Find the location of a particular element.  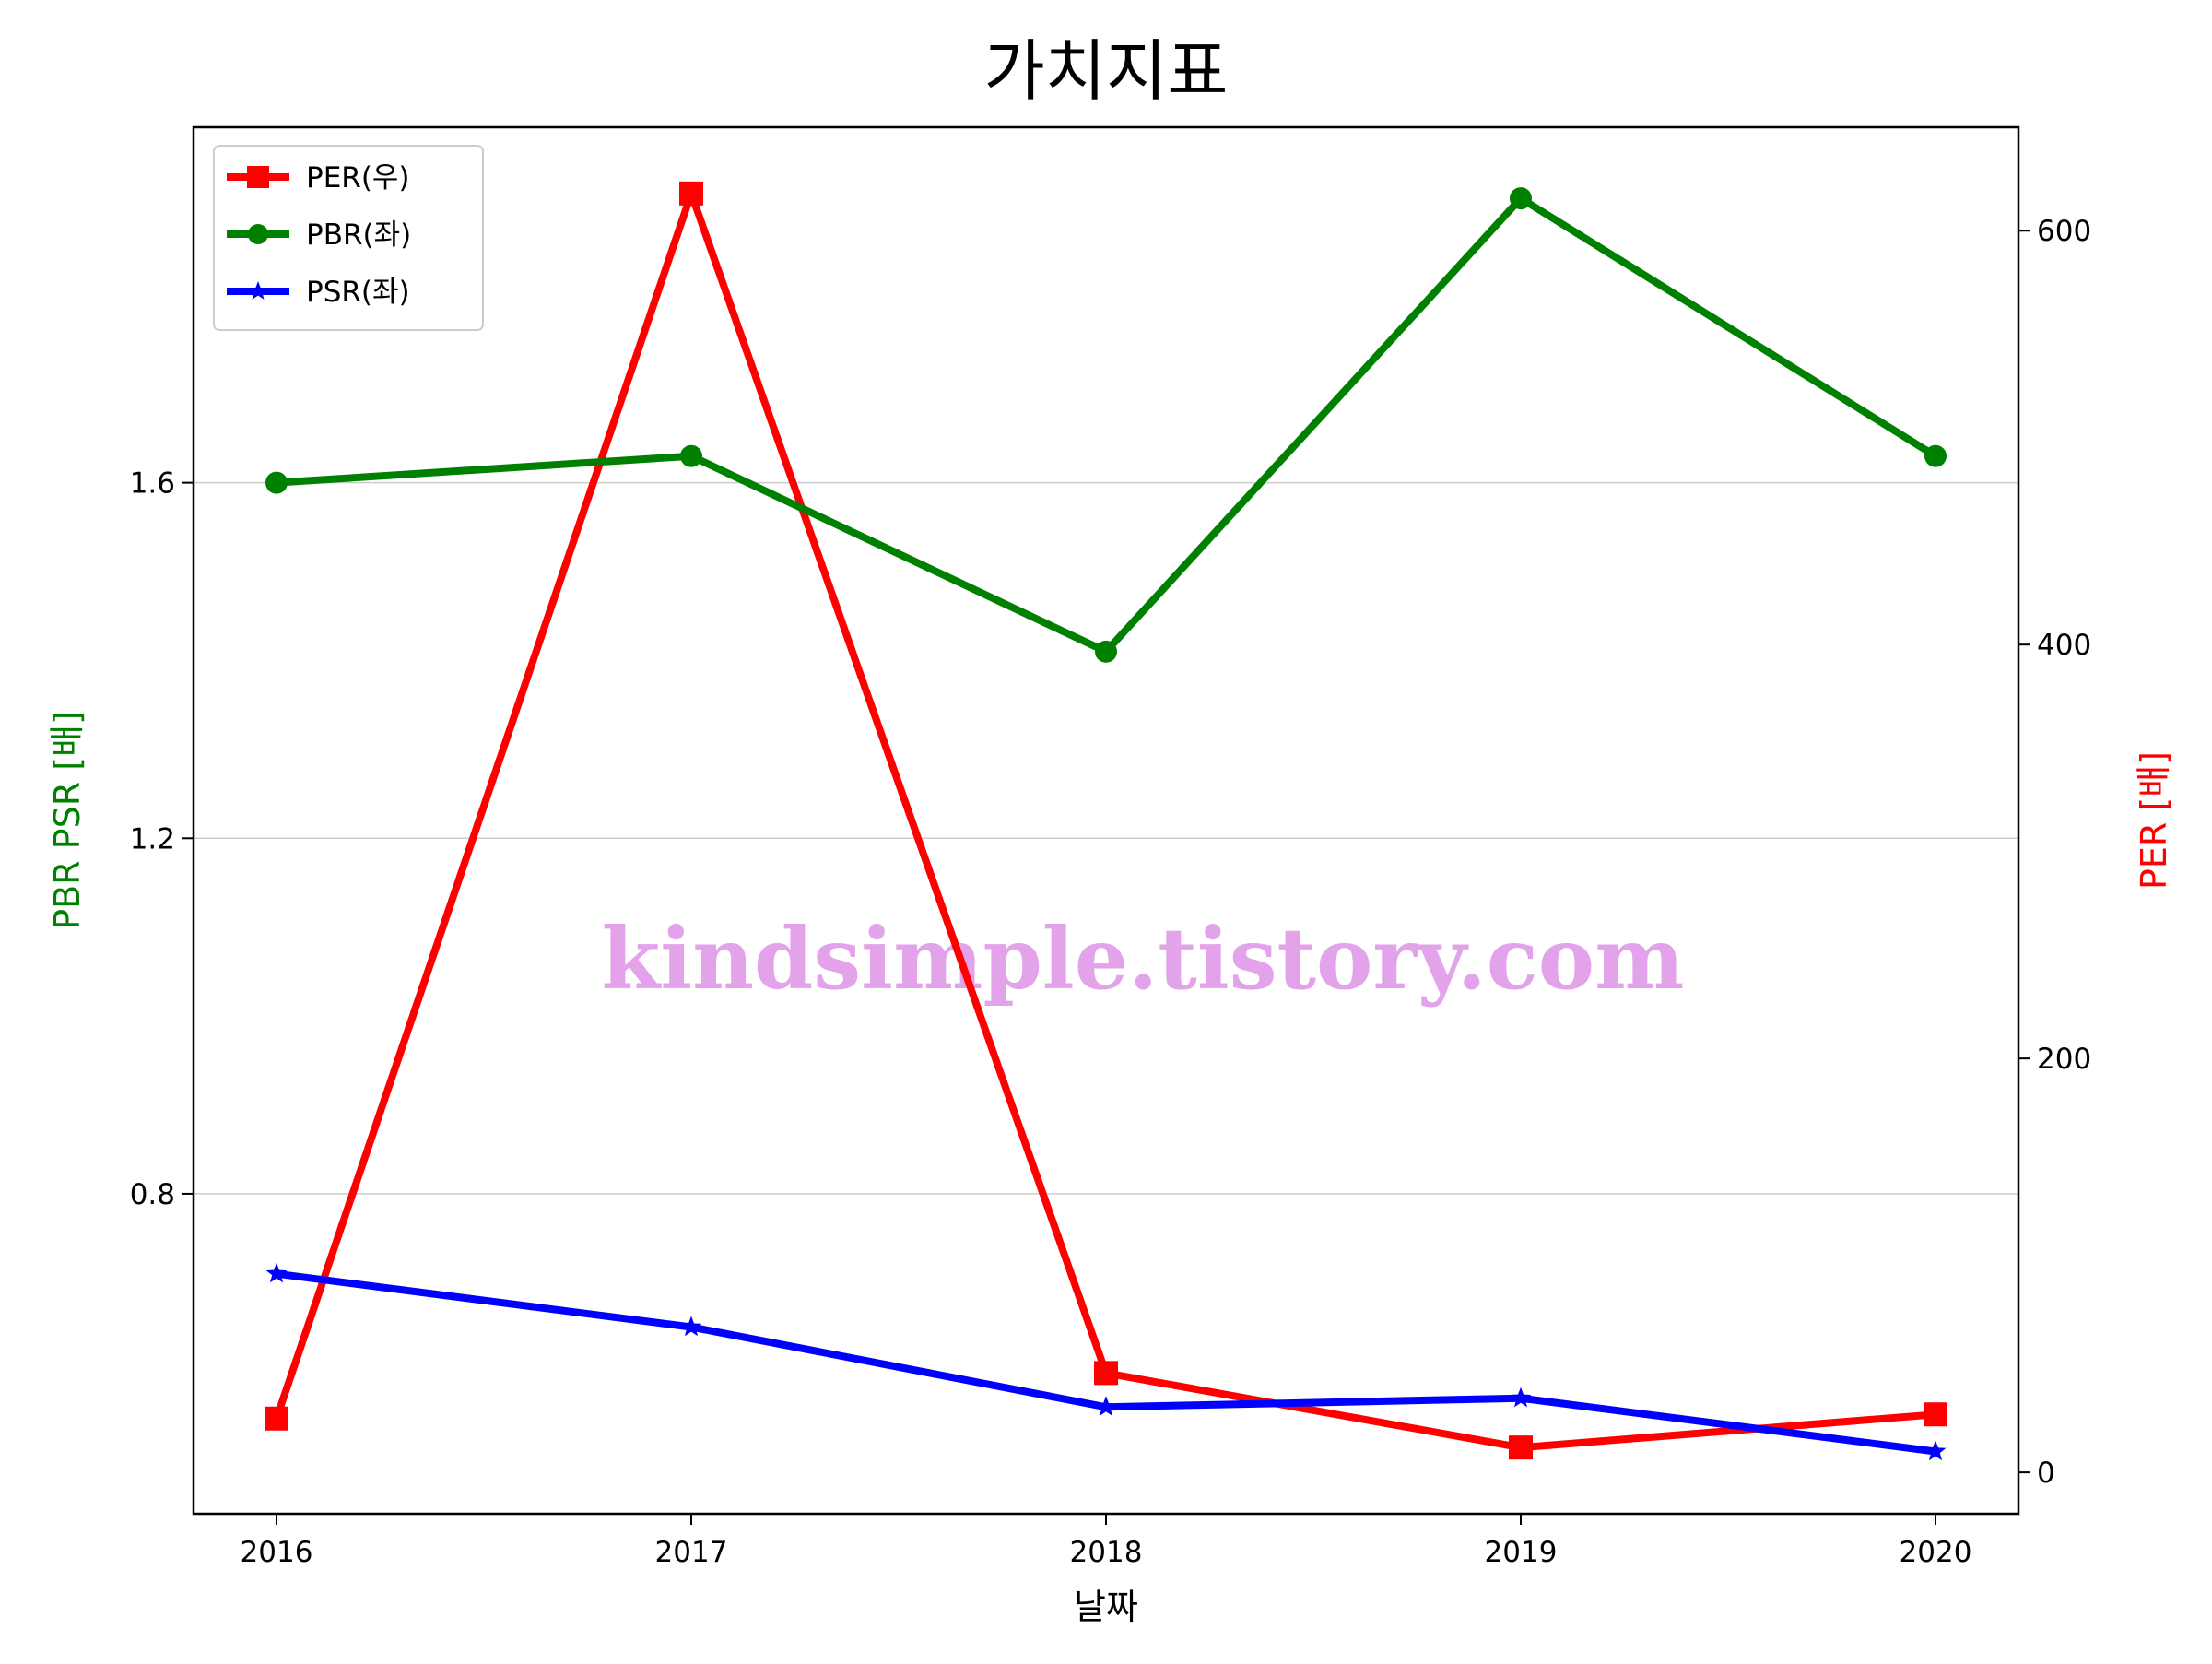

x-tick-label-1: 2017 is located at coordinates (691, 1552).